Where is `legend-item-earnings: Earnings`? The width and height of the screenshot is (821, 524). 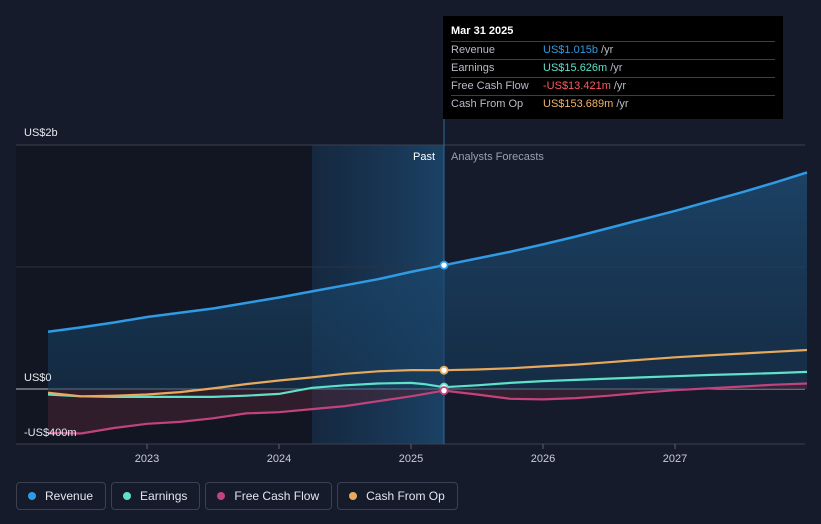
legend-item-earnings: Earnings is located at coordinates (156, 496).